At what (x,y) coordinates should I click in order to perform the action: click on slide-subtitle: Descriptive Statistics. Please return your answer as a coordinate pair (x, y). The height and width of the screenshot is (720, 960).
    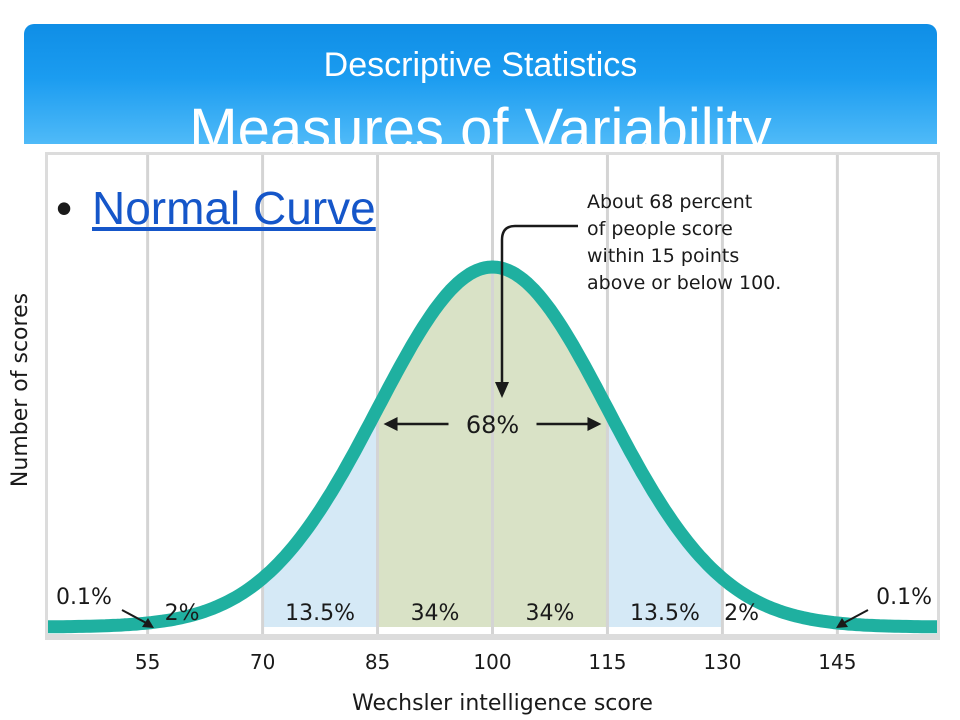
    Looking at the image, I should click on (480, 65).